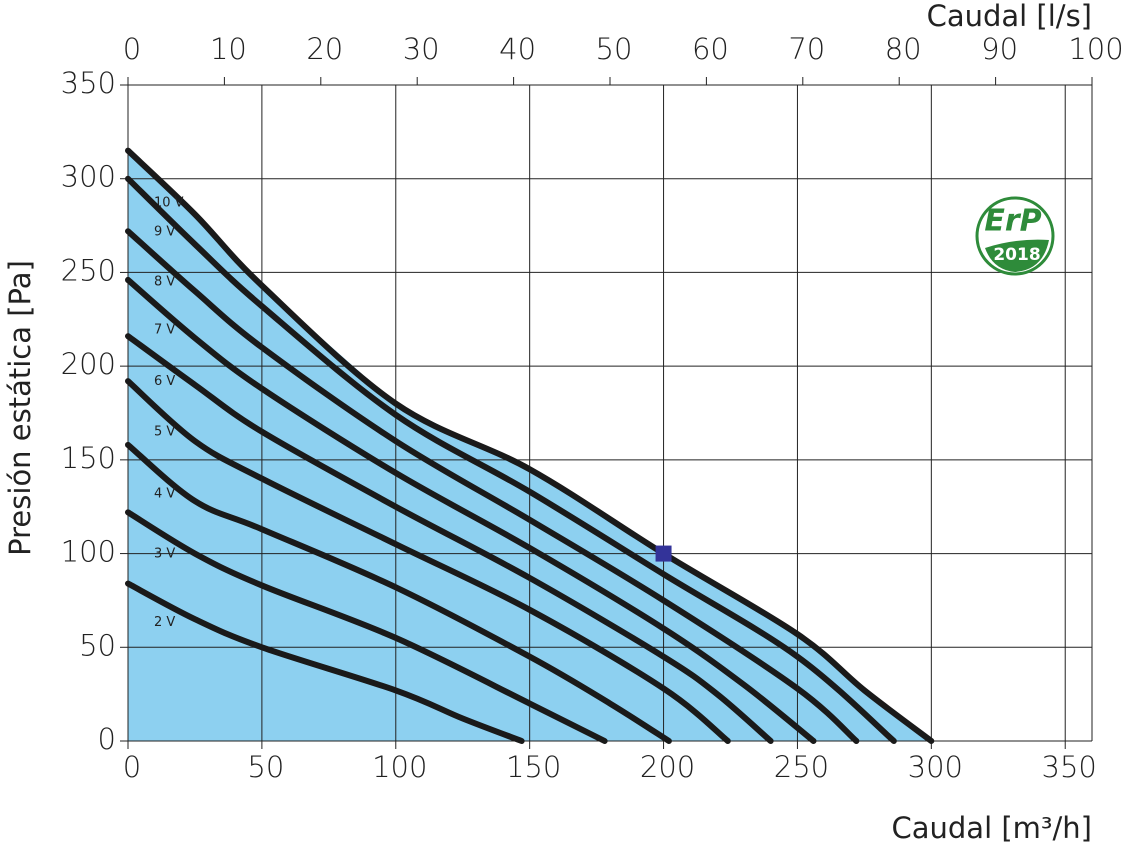 Image resolution: width=1129 pixels, height=850 pixels. Describe the element at coordinates (97, 645) in the screenshot. I see `y-tick-label: 50` at that location.